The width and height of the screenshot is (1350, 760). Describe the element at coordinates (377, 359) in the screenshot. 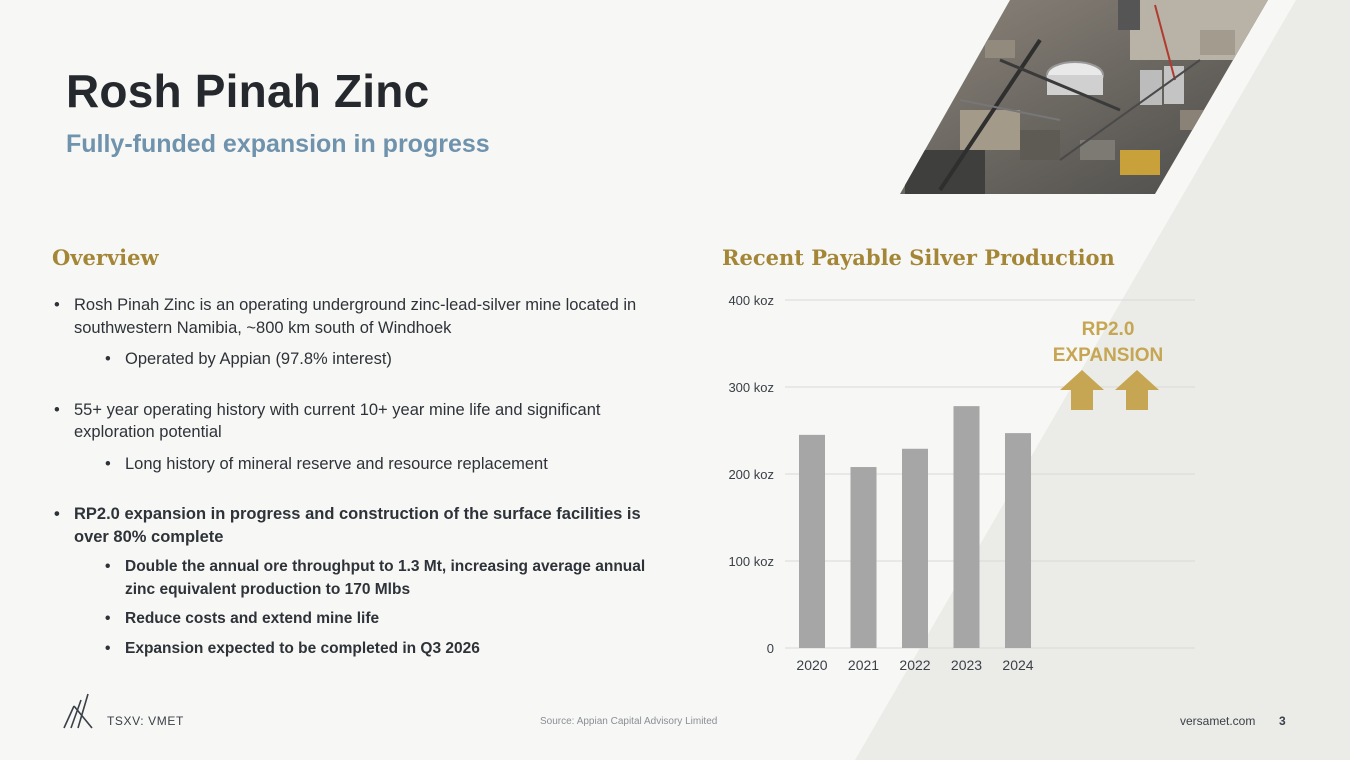

I see `sub-bullet-item: Operated by Appian (97.8% interest)` at that location.